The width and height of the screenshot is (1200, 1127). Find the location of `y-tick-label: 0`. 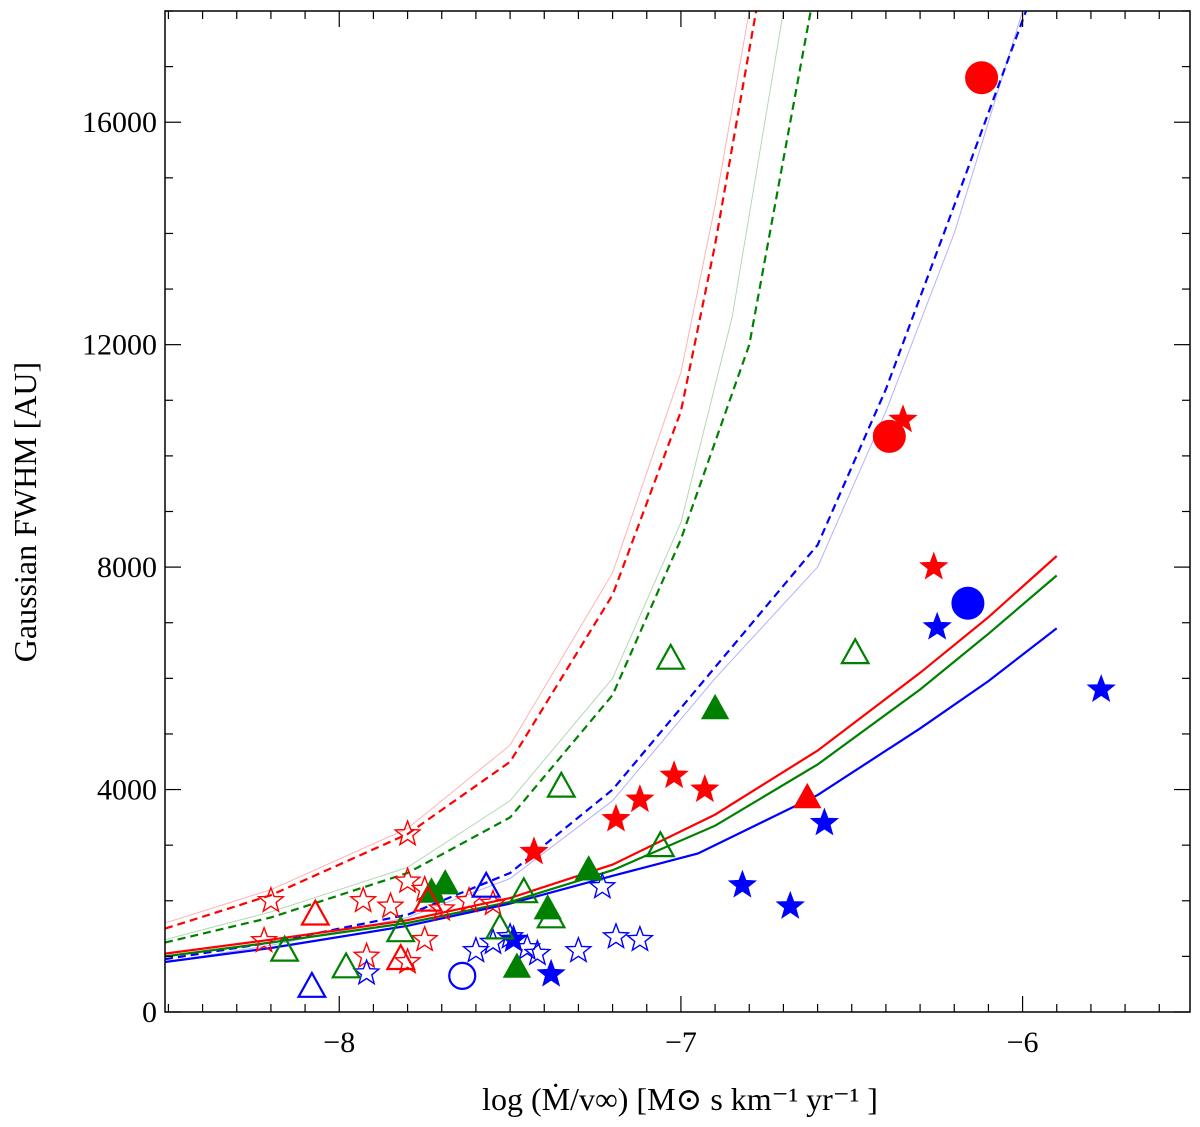

y-tick-label: 0 is located at coordinates (149, 1012).